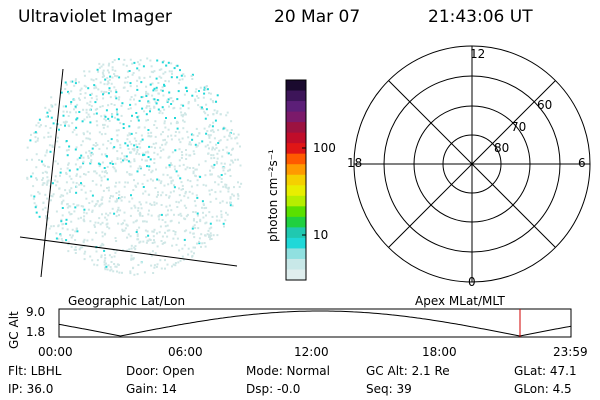 The image size is (600, 400). What do you see at coordinates (439, 352) in the screenshot?
I see `orbit-x-tick-1800: 18:00` at bounding box center [439, 352].